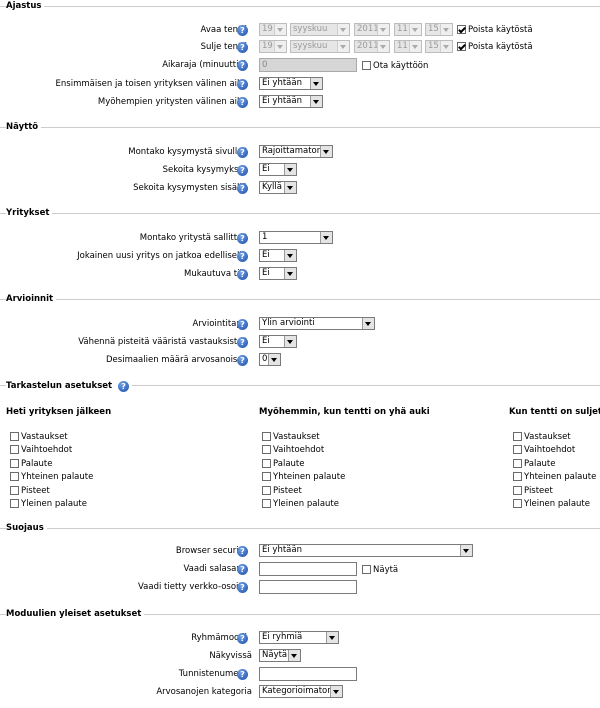 The width and height of the screenshot is (600, 708). I want to click on adaptive-mode-select: Ei, so click(278, 273).